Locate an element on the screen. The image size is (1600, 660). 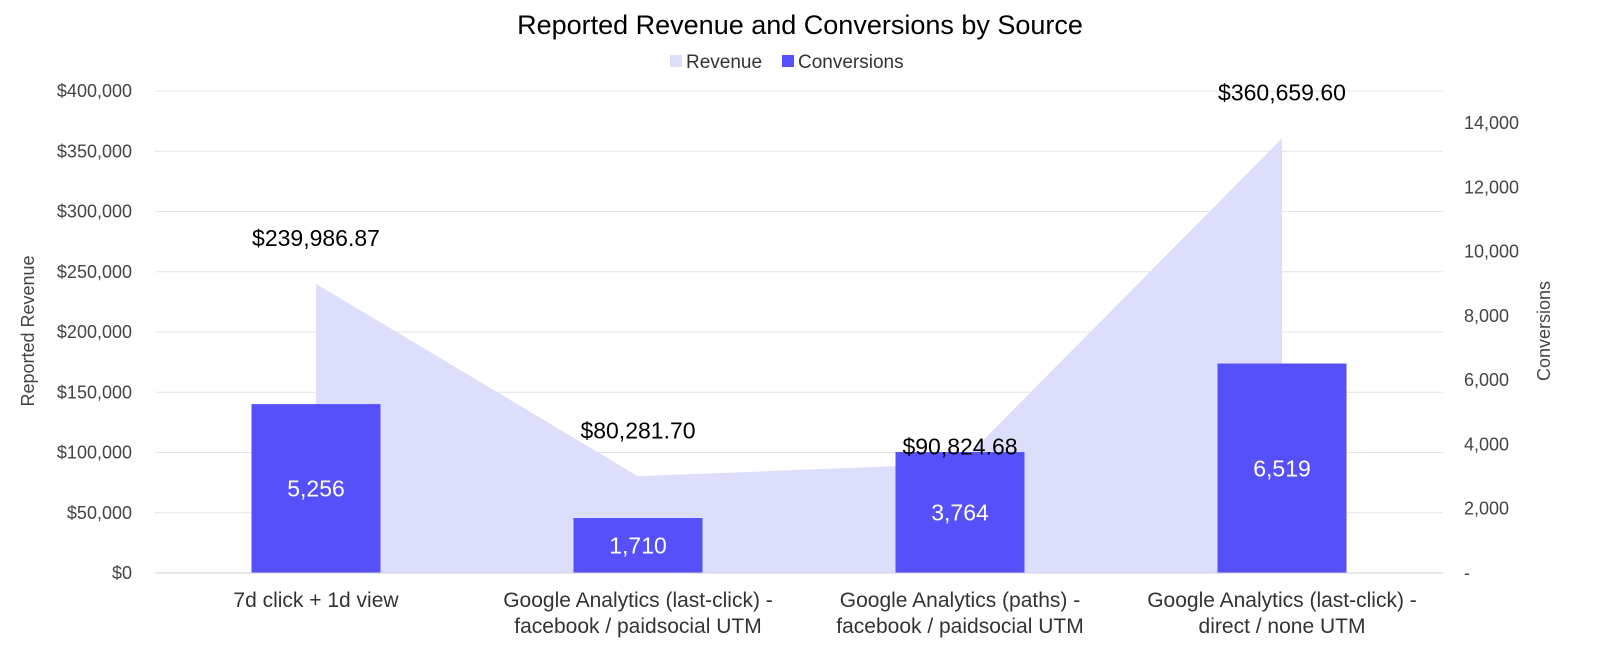
y-tick-label: $50,000 is located at coordinates (99, 513).